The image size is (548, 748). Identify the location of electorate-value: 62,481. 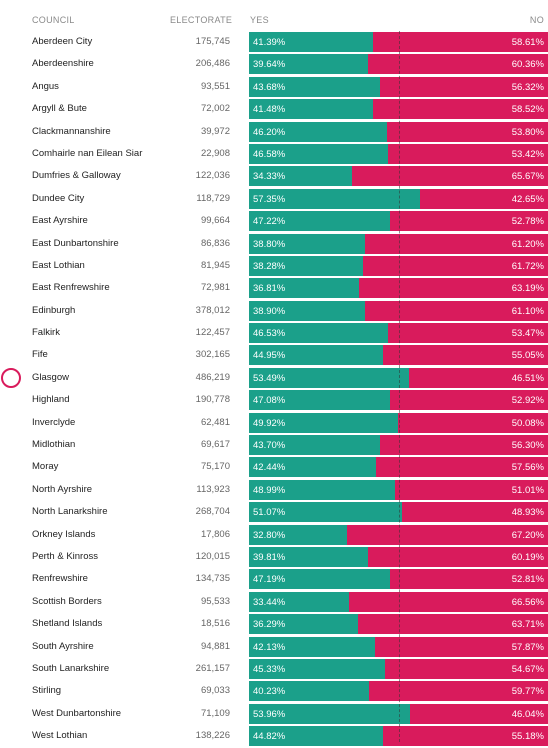
(215, 422).